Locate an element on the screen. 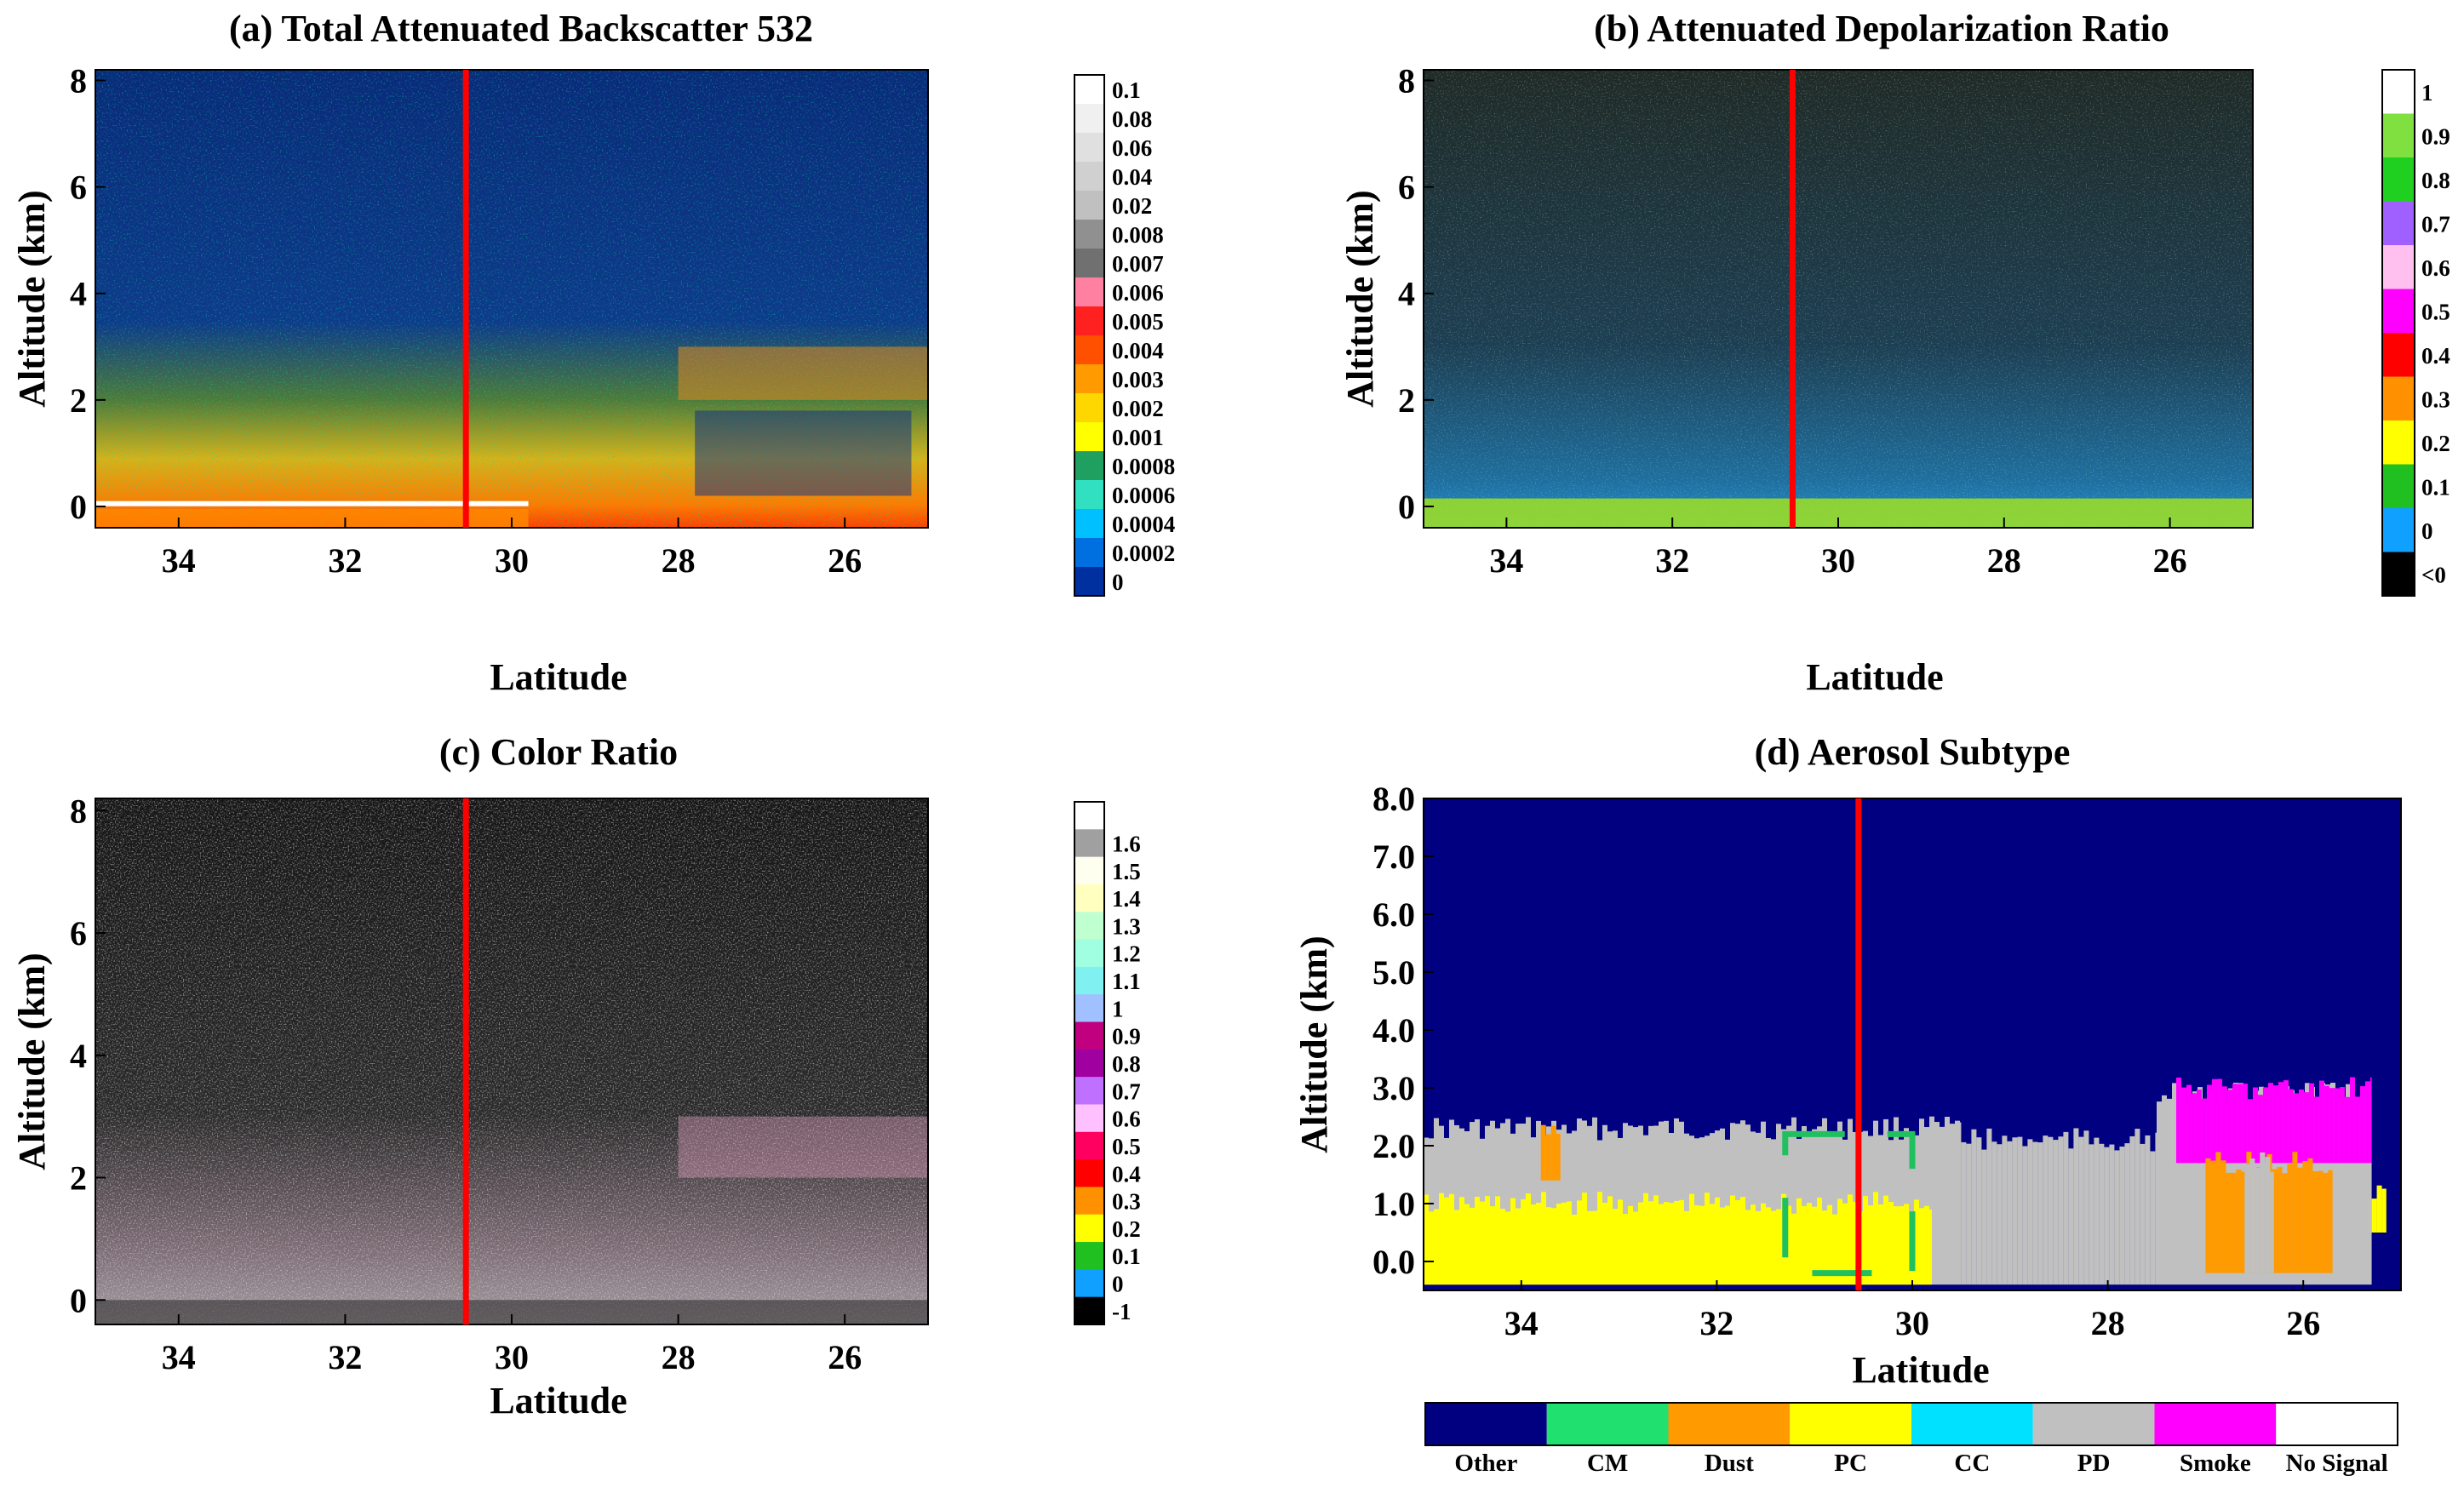 Image resolution: width=2464 pixels, height=1493 pixels. colorbar-label: 0.04 is located at coordinates (1132, 177).